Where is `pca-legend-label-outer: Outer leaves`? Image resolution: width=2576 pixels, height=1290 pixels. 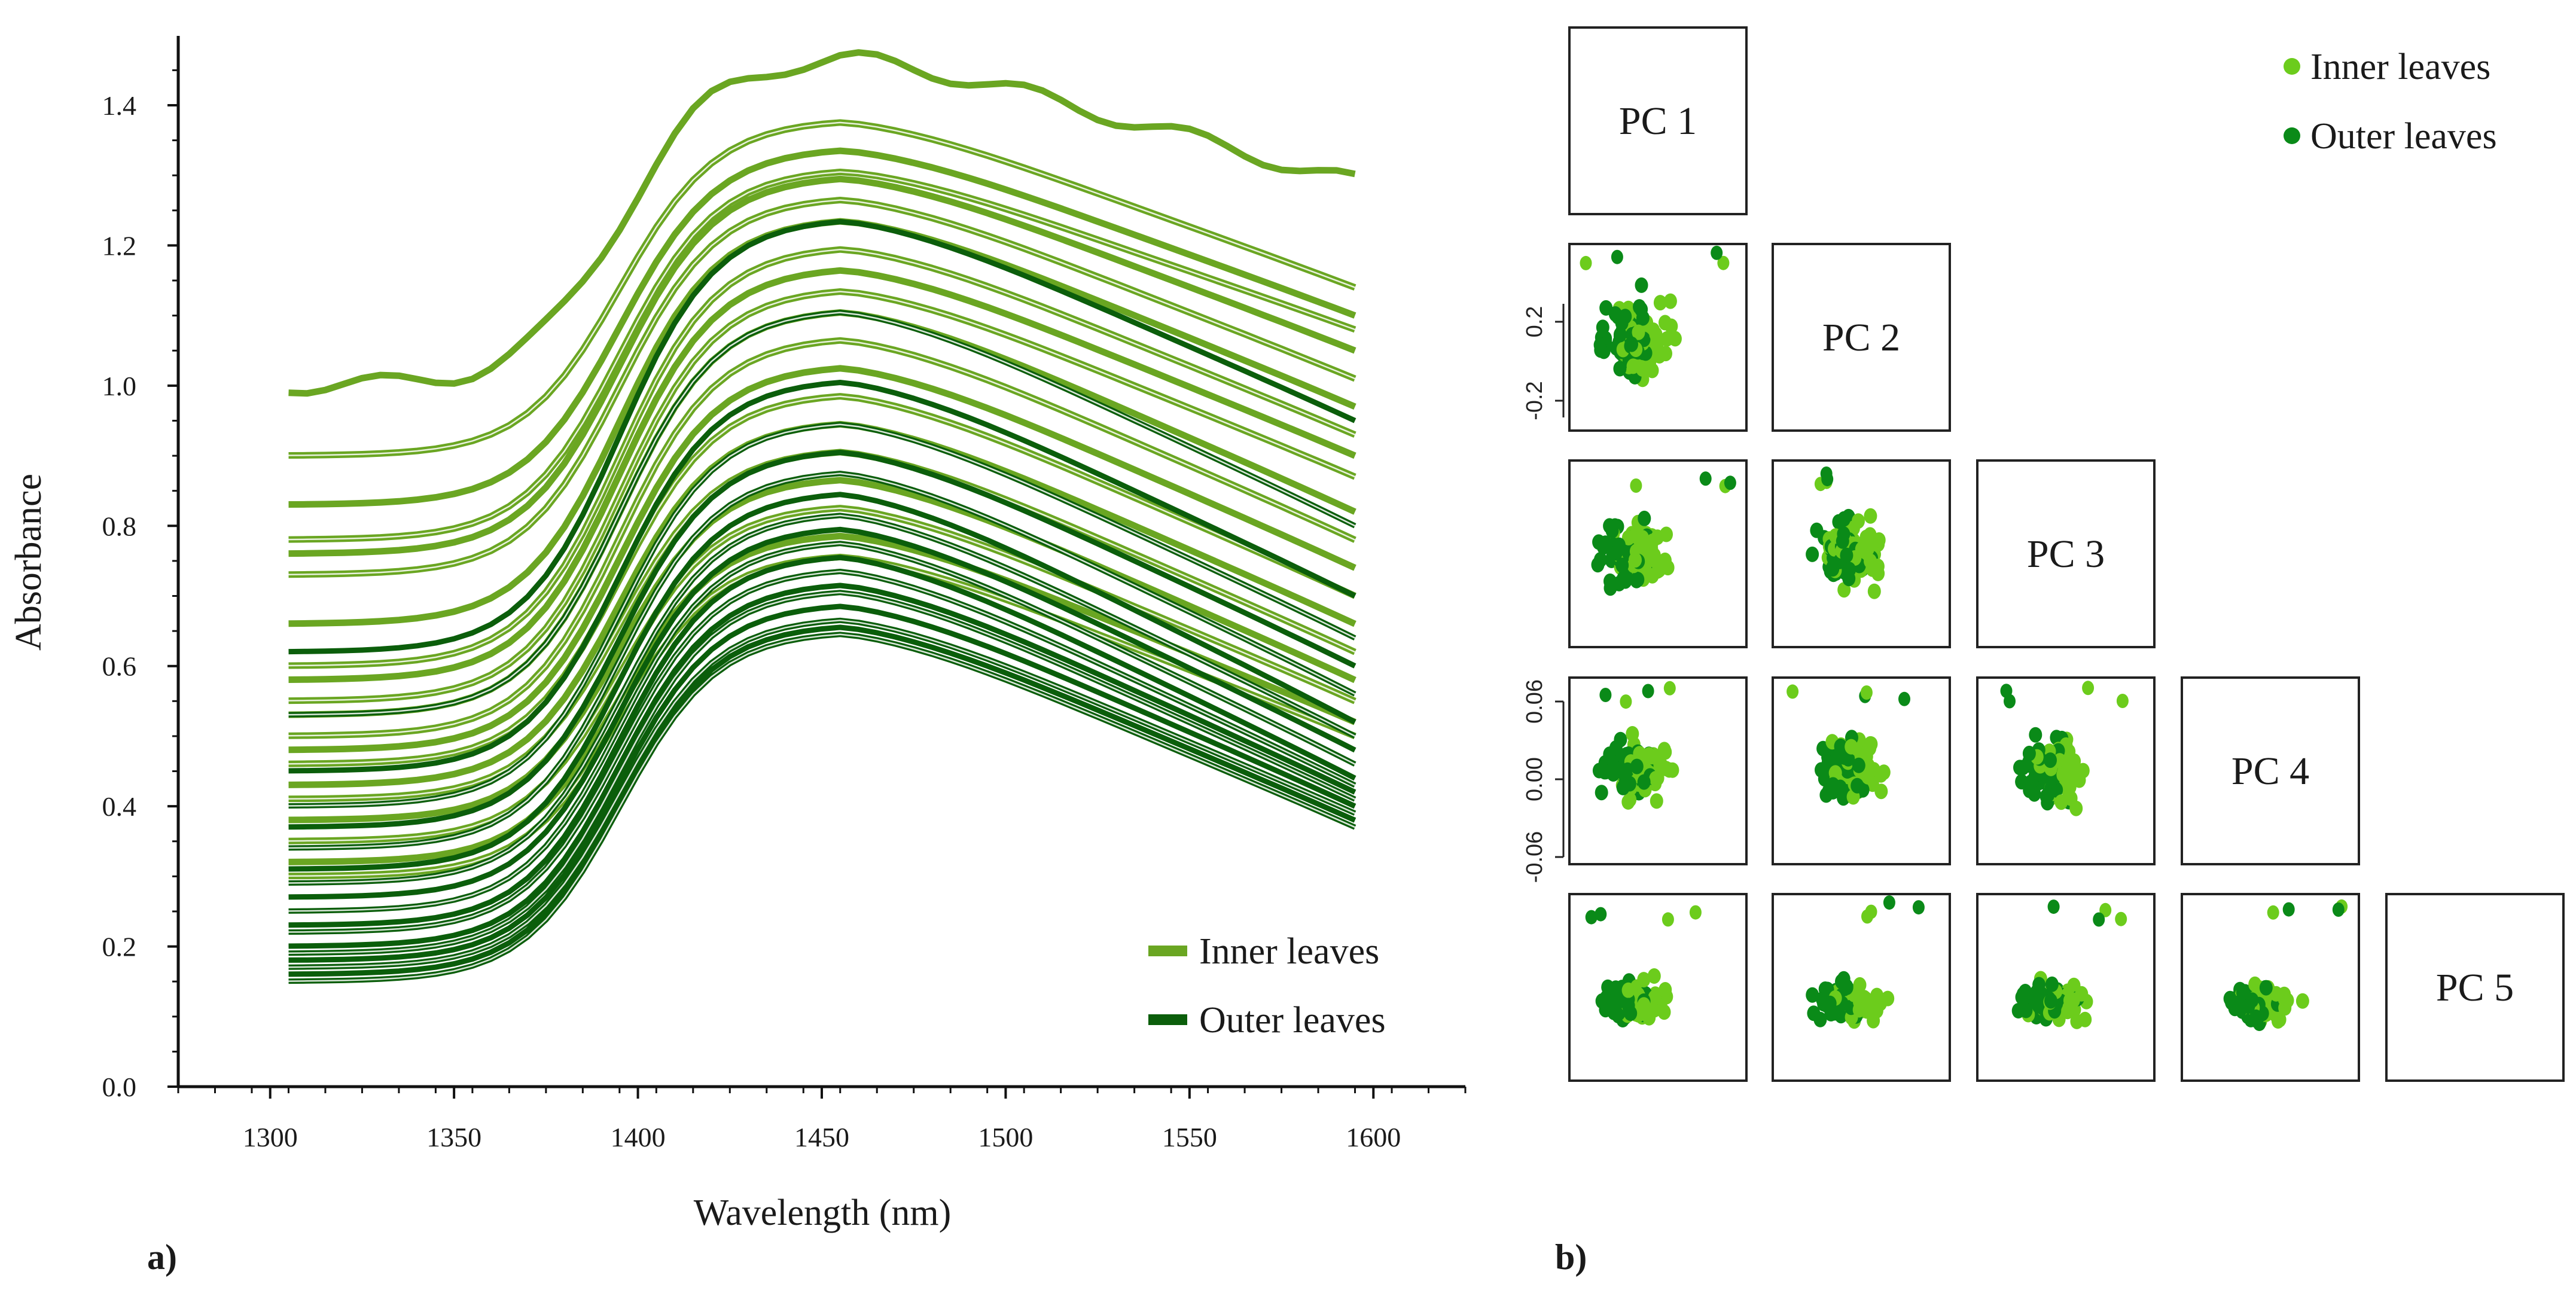 pca-legend-label-outer: Outer leaves is located at coordinates (2404, 136).